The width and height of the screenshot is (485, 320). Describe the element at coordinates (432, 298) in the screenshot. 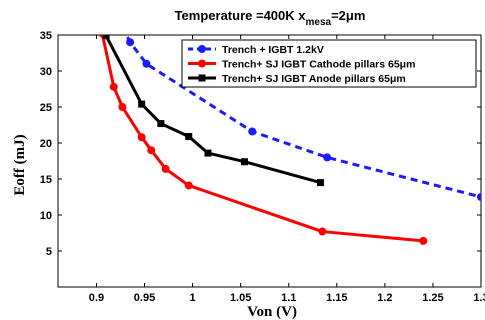

I see `x-tick-label: 1.25` at that location.